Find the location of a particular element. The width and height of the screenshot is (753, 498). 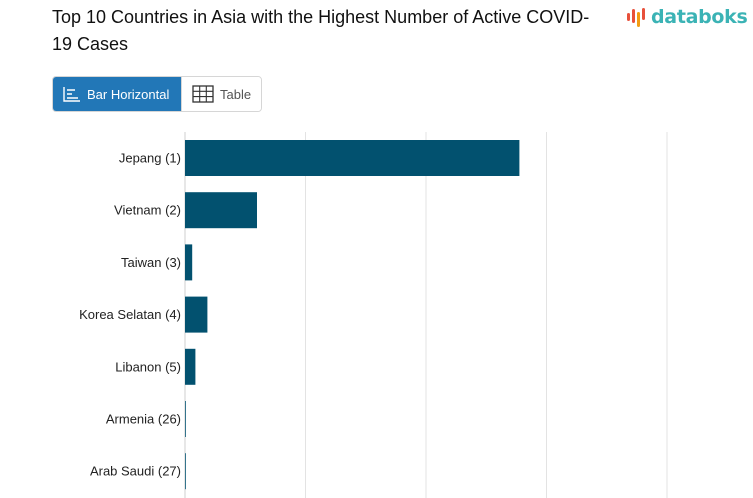

databoks-logo: databoks is located at coordinates (687, 17).